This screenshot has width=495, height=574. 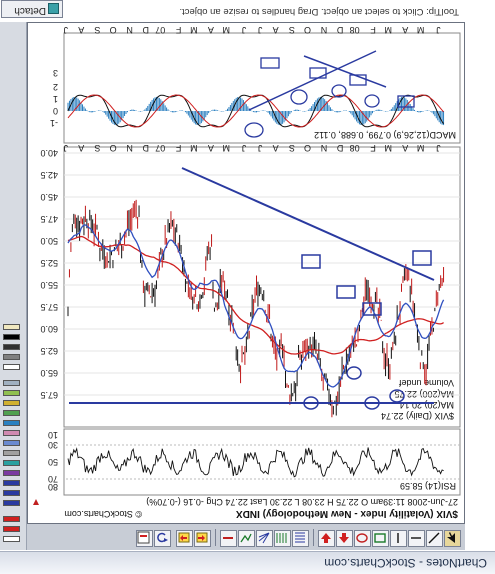 I want to click on detach-button: Detach, so click(x=32, y=9).